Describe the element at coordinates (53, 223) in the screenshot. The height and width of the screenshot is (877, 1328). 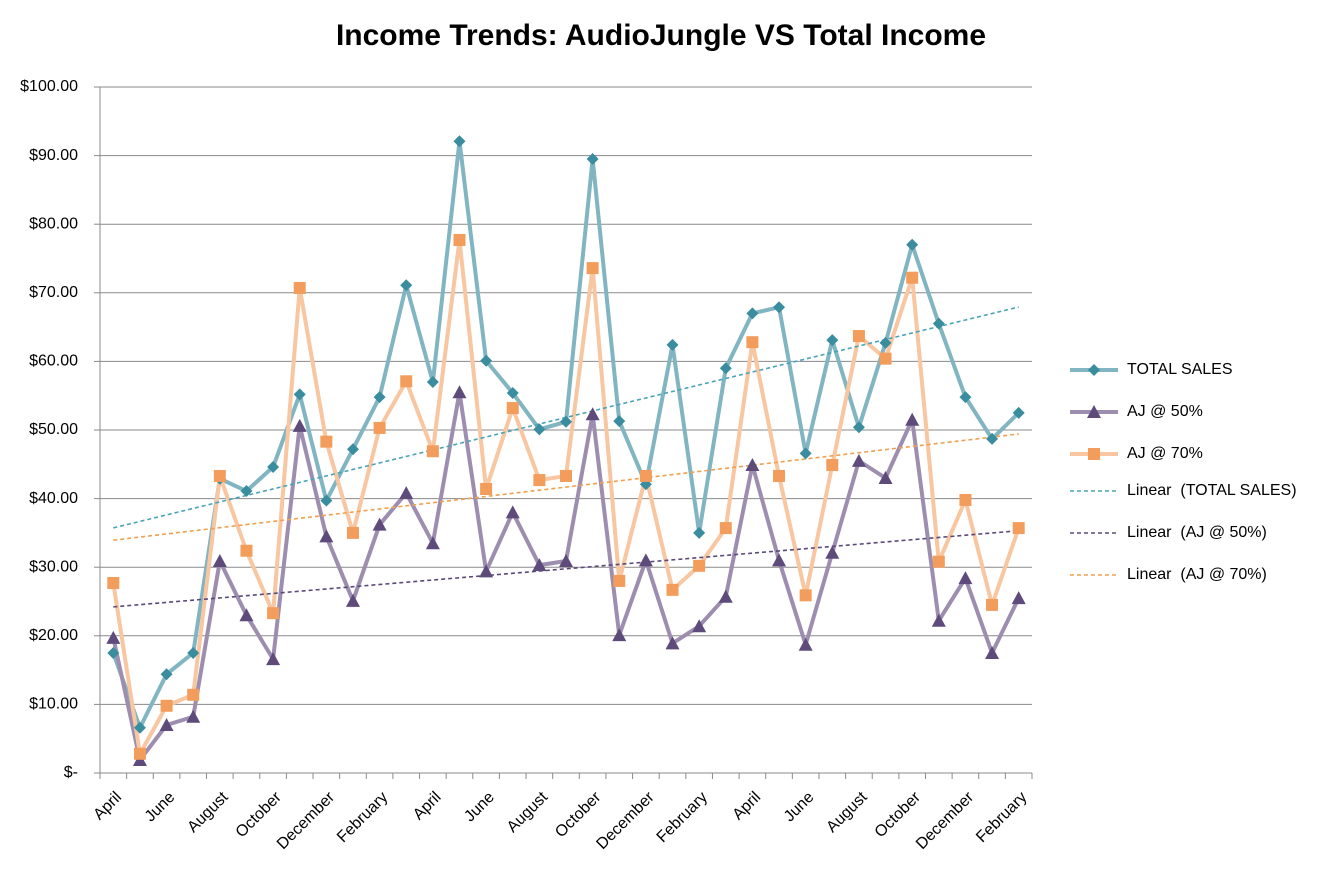
I see `y-tick-label: $80.00` at that location.